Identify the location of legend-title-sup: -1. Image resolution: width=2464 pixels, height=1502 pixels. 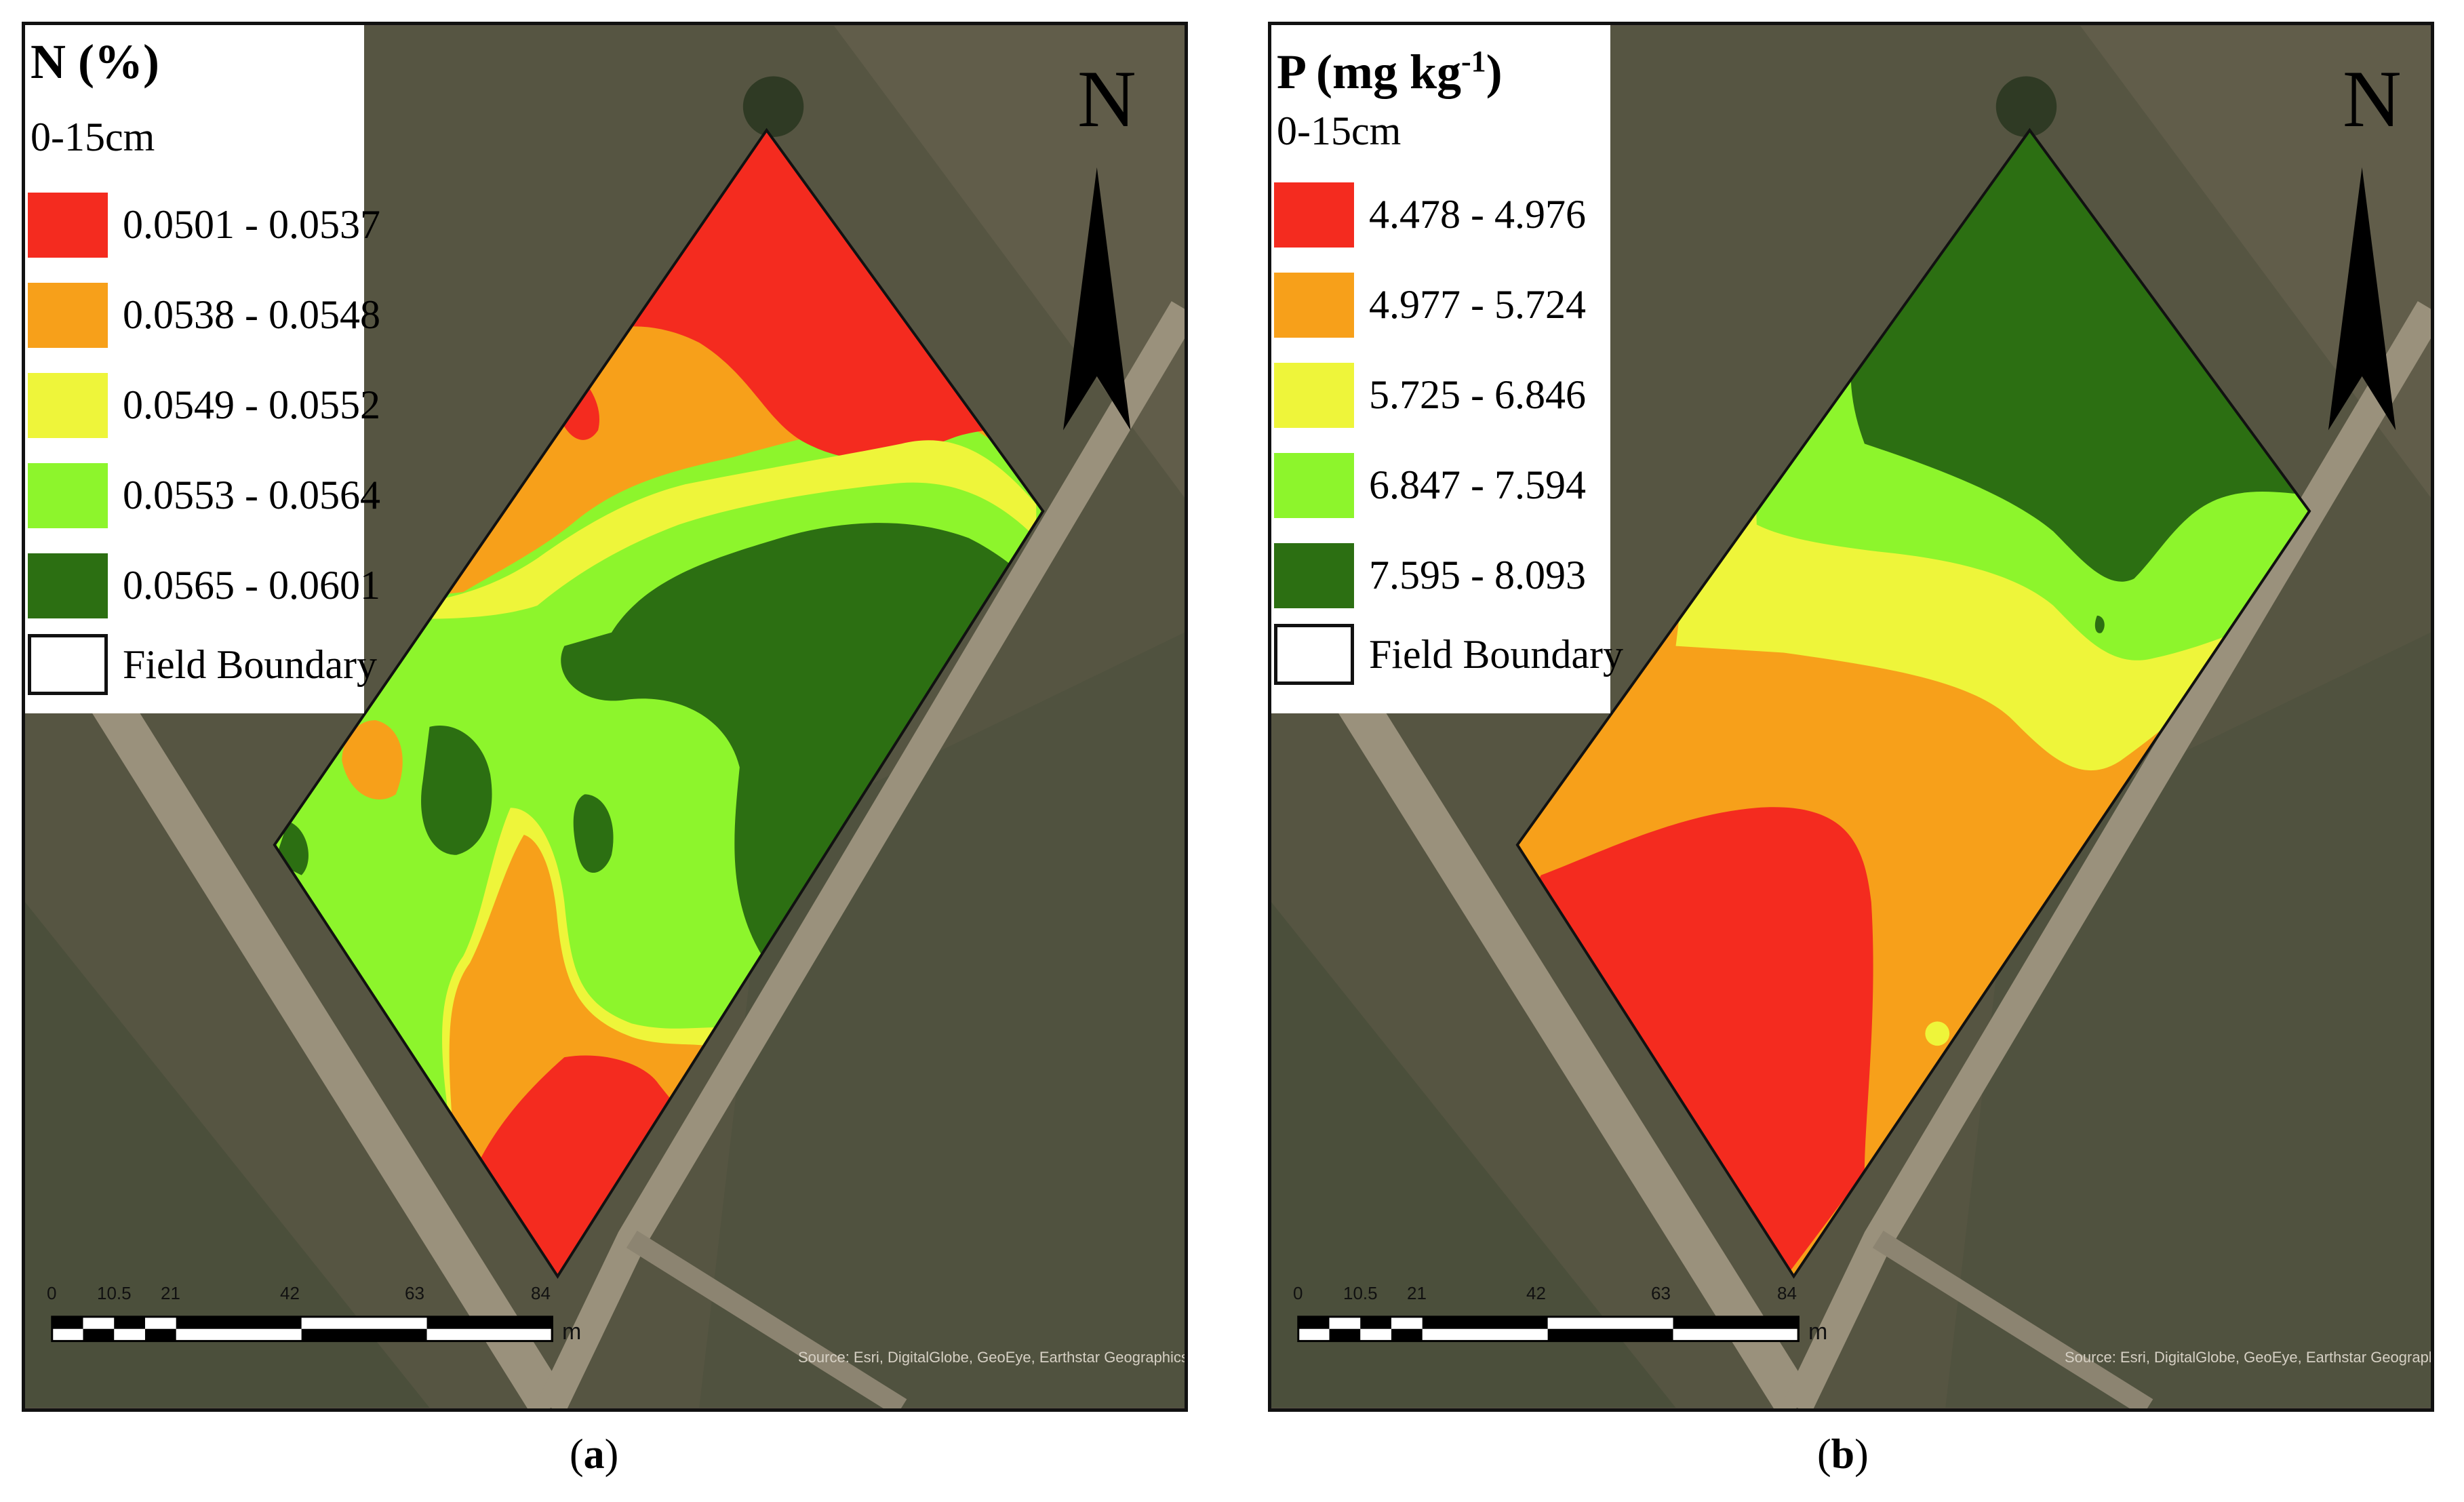
(1473, 61).